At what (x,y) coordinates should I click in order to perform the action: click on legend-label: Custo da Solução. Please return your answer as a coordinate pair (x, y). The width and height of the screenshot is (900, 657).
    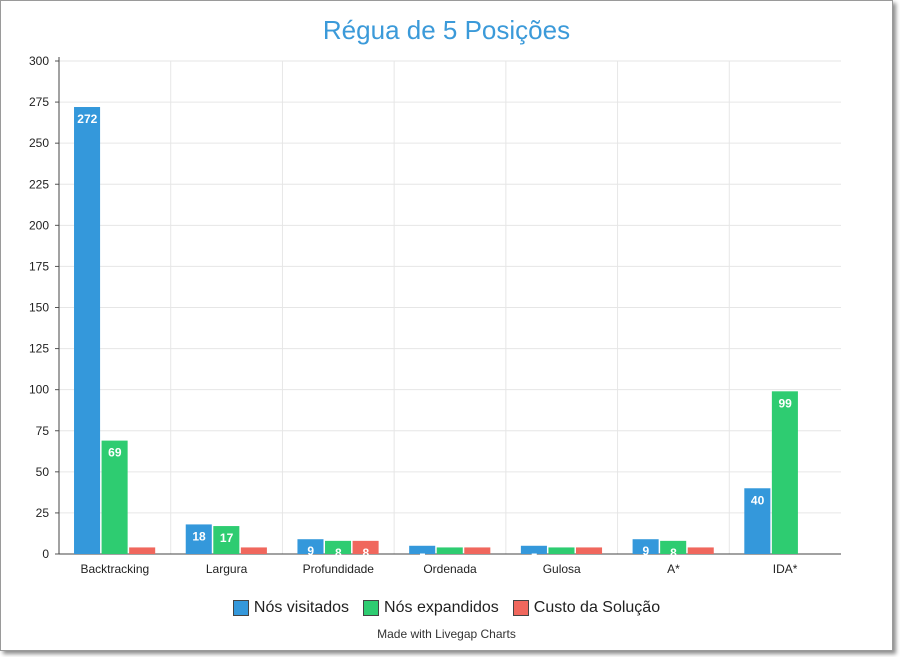
    Looking at the image, I should click on (597, 607).